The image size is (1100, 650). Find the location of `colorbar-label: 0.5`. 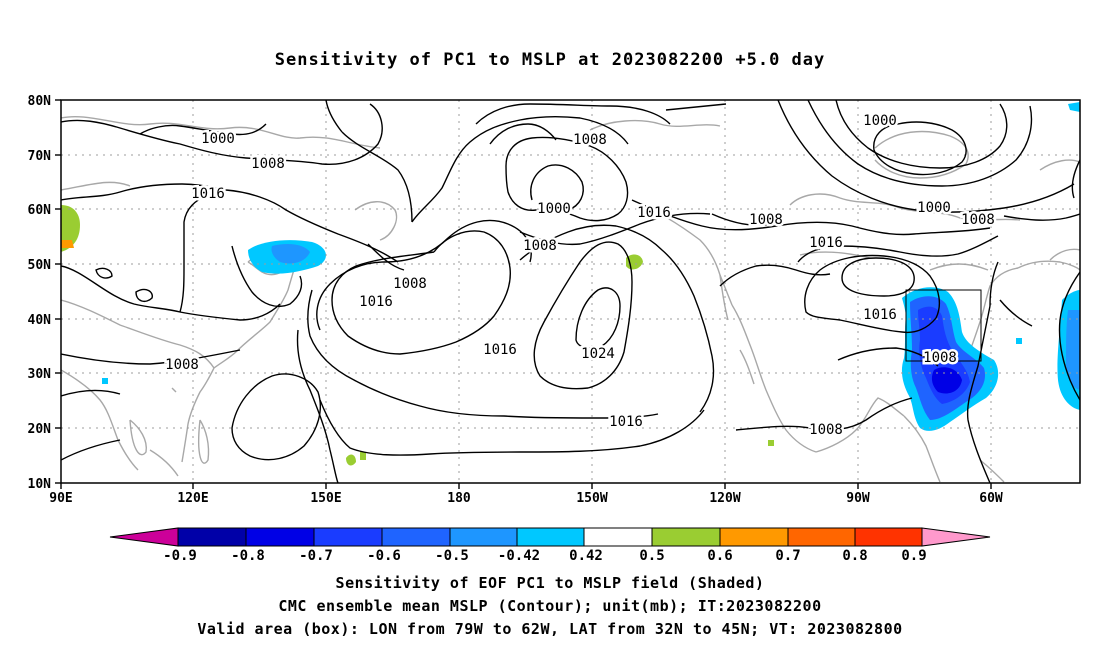

colorbar-label: 0.5 is located at coordinates (651, 556).